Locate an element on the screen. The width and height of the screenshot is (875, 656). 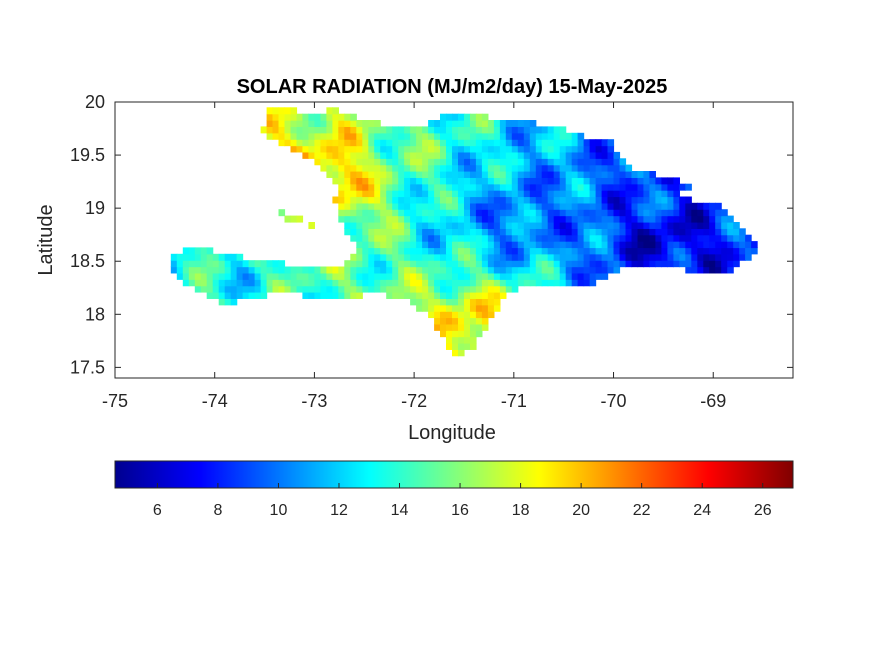
y-tick-label: 20 is located at coordinates (95, 102).